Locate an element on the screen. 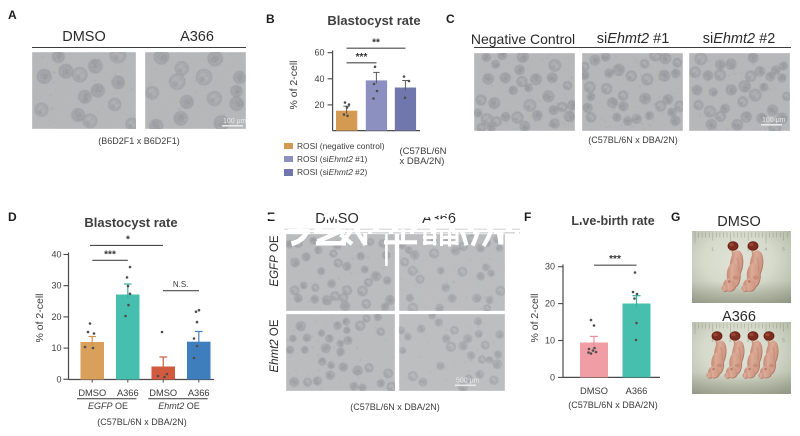 This screenshot has height=436, width=800. svg-text: 60 is located at coordinates (319, 53).